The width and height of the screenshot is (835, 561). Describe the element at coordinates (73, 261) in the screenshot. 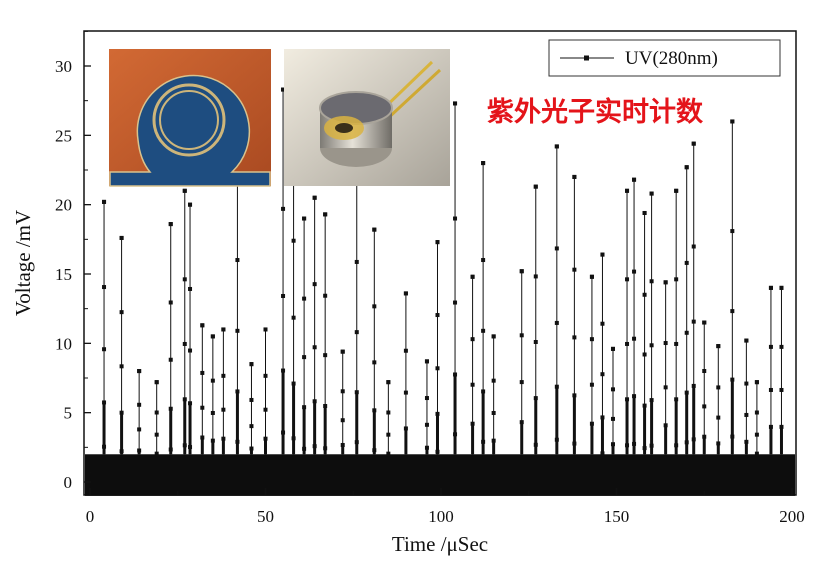

I see `y-axis-ticks: 0 5 10 15 20 25 30` at that location.